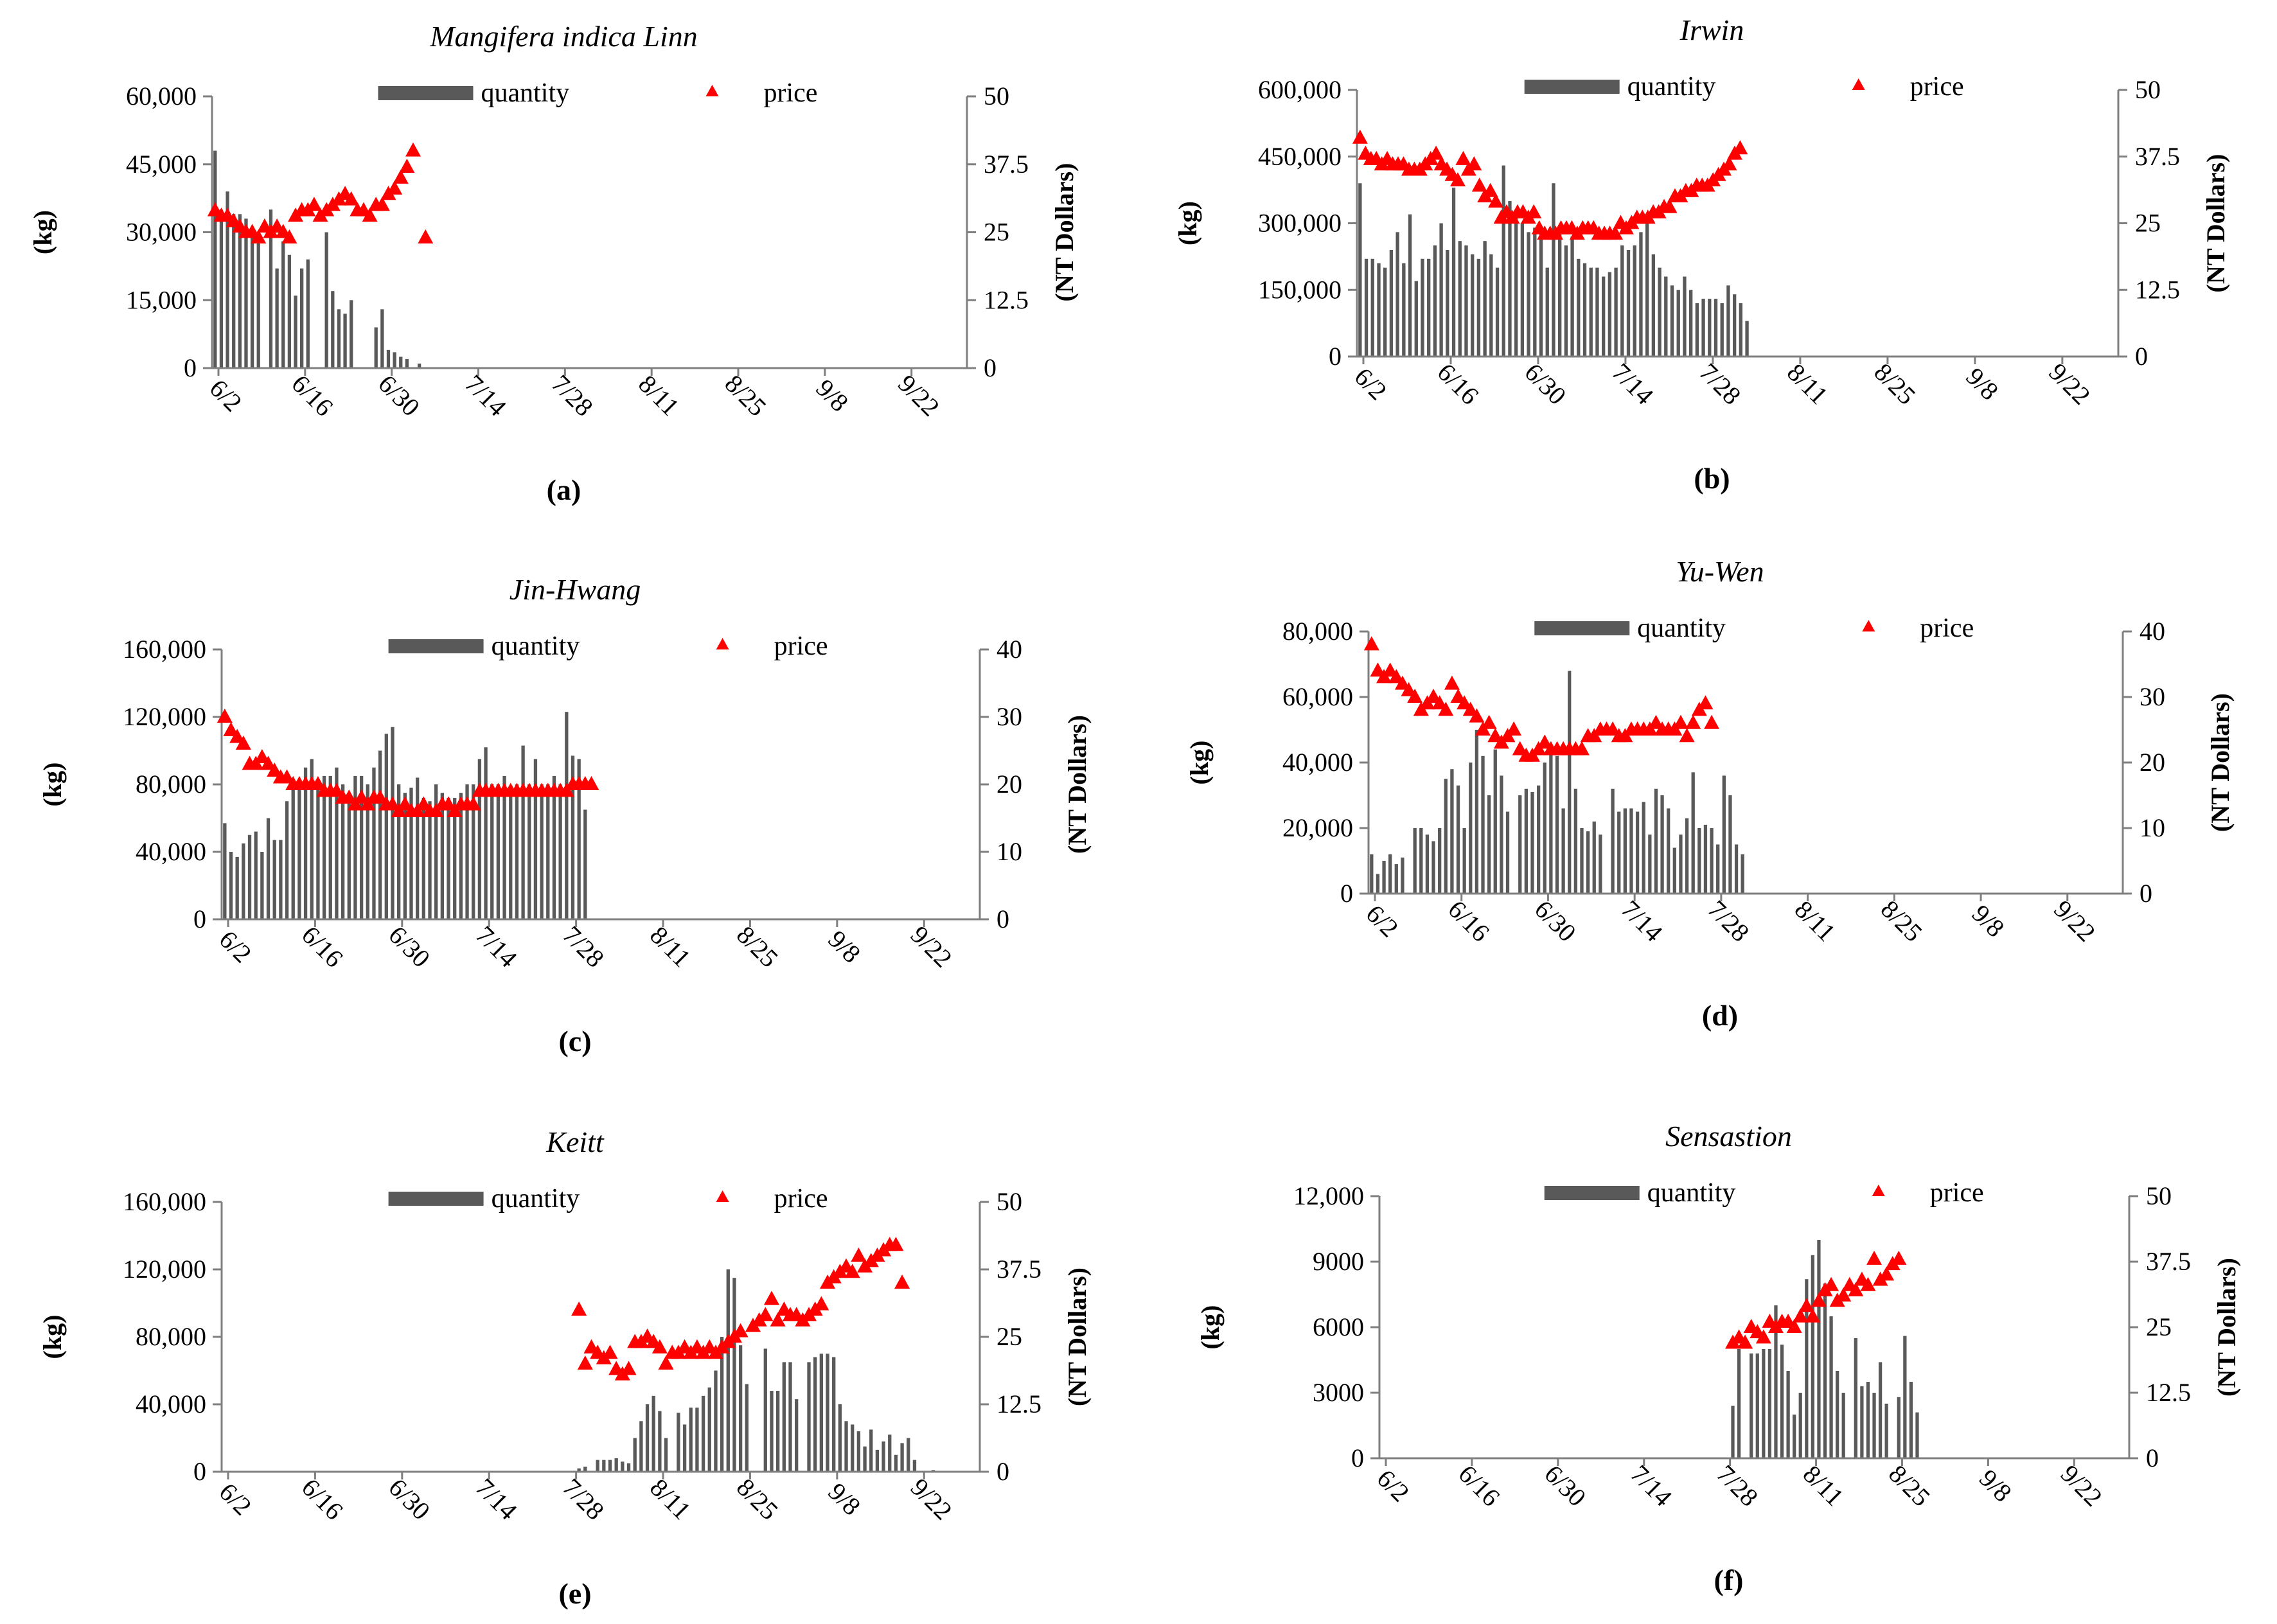  Describe the element at coordinates (1338, 1326) in the screenshot. I see `y-left-tick-label: 6000` at that location.